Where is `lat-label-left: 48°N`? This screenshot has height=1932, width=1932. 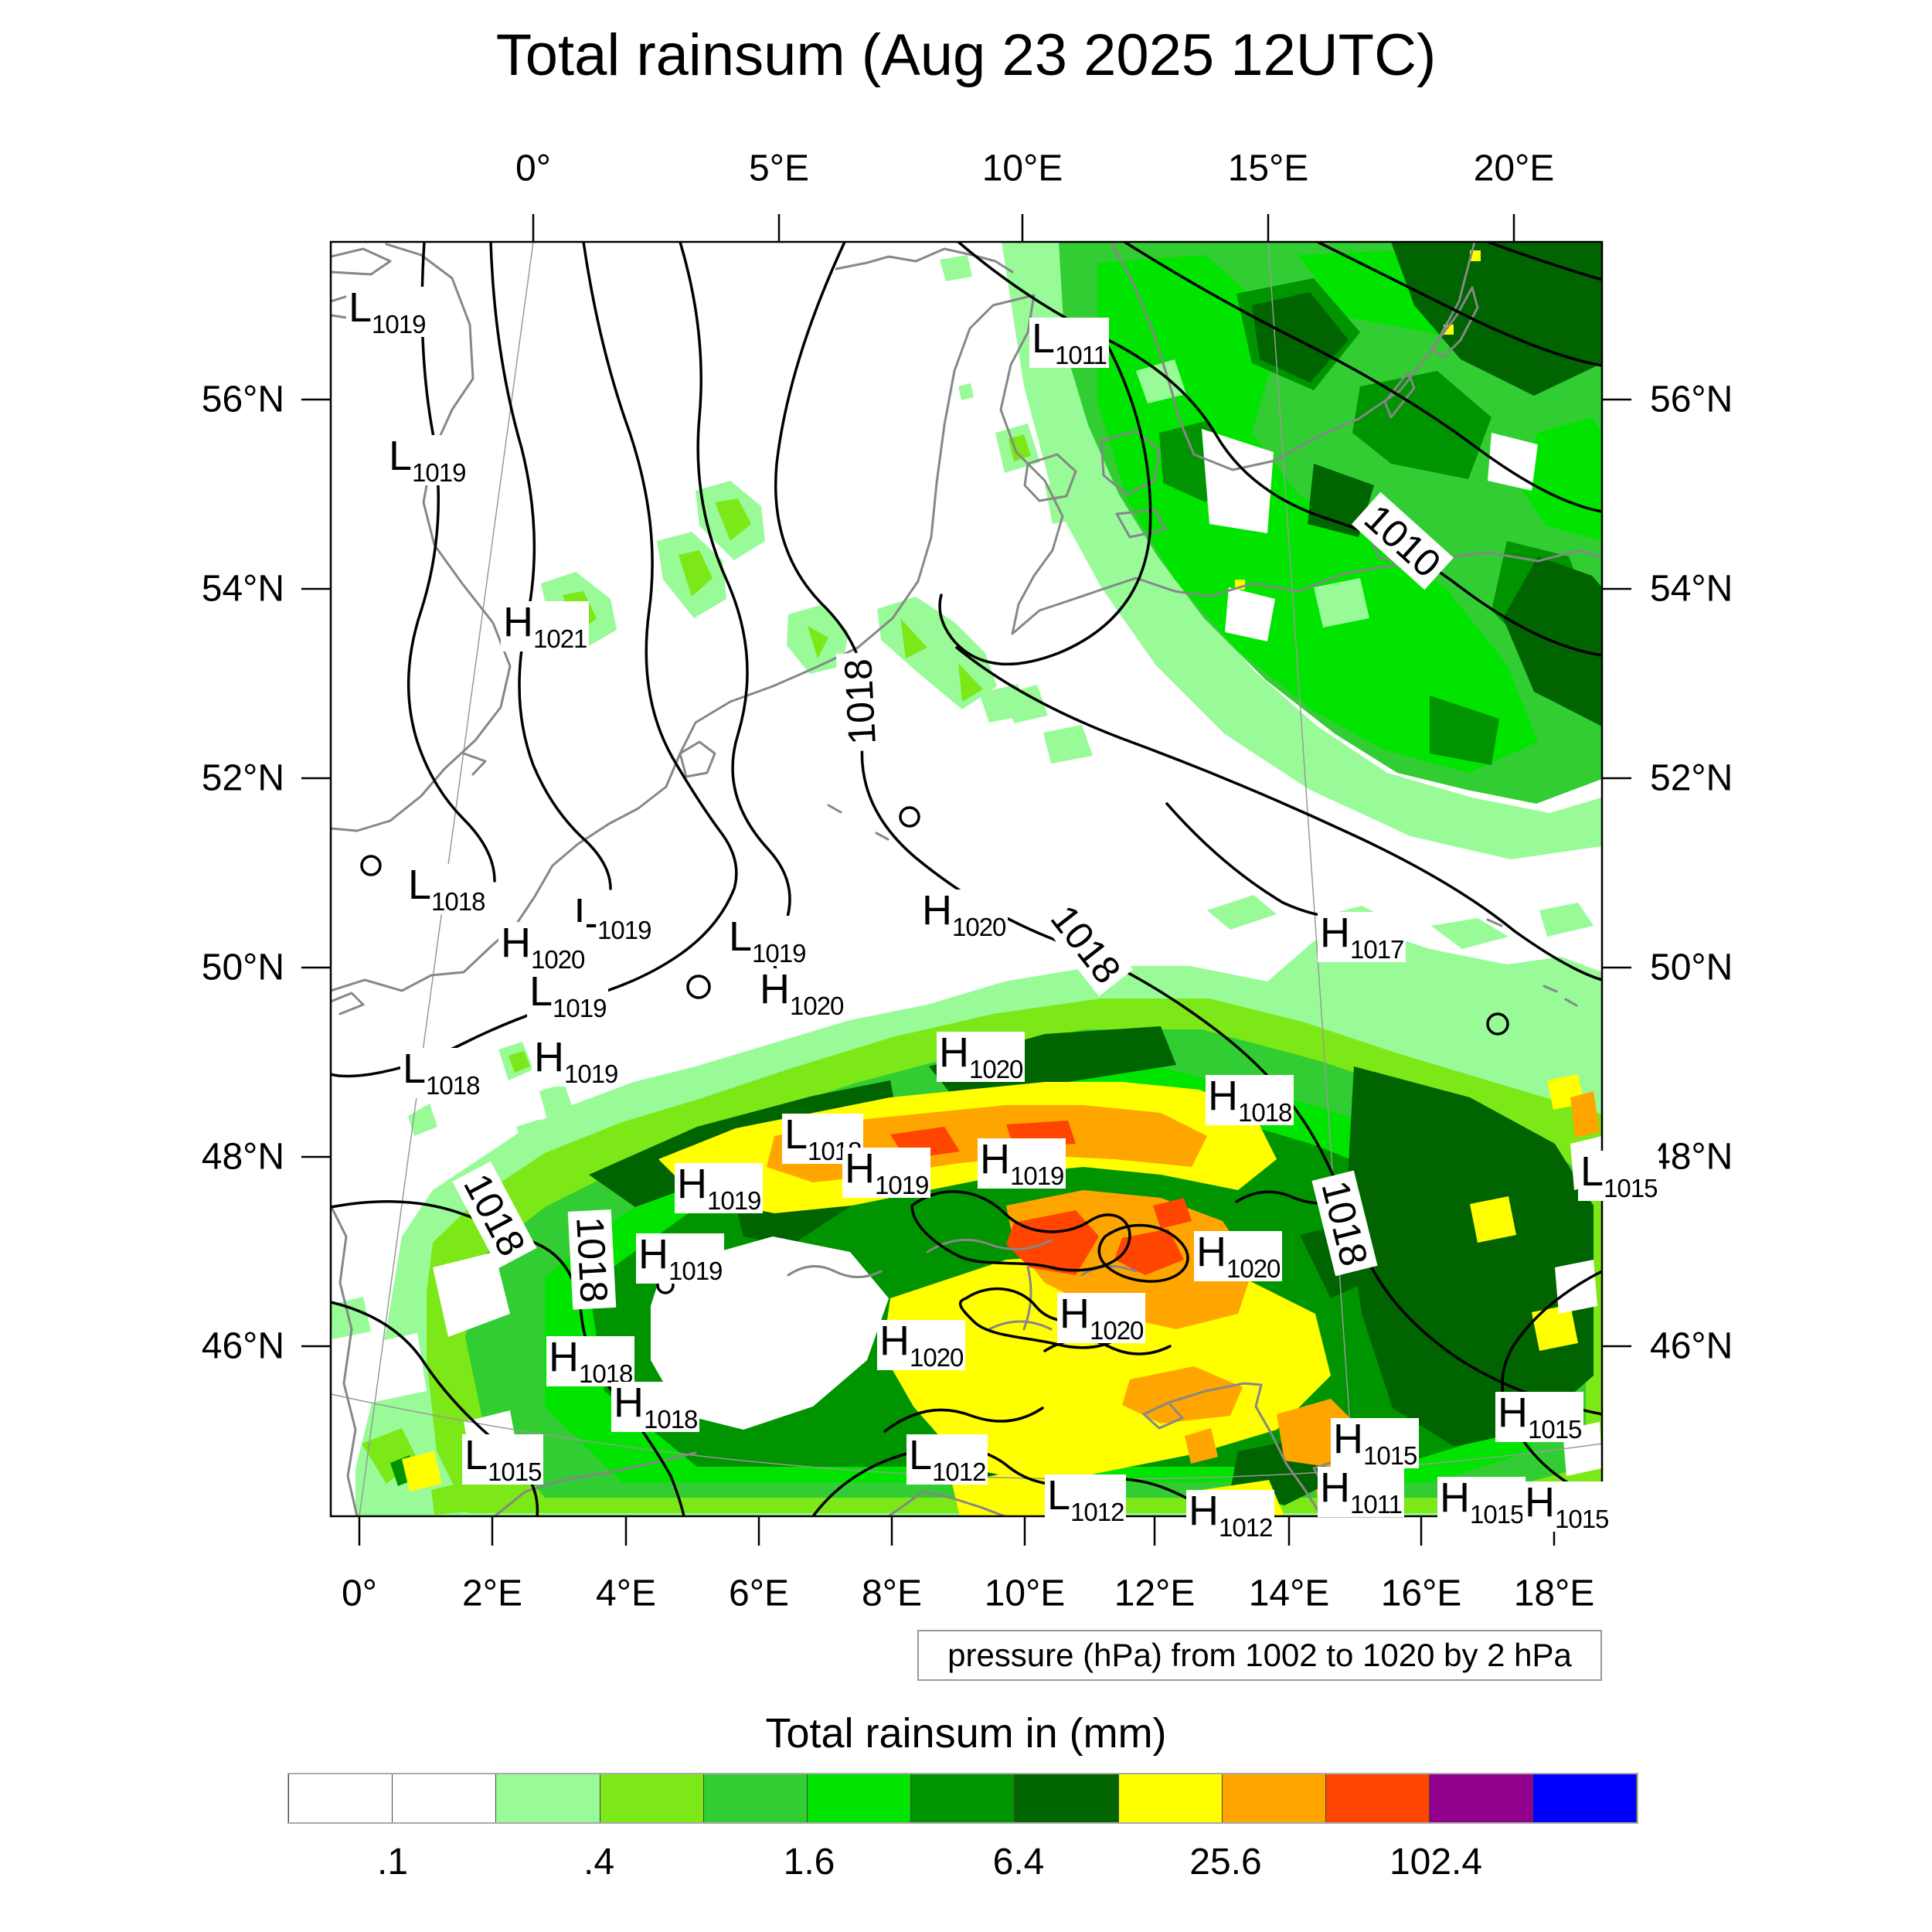
lat-label-left: 48°N is located at coordinates (243, 1157).